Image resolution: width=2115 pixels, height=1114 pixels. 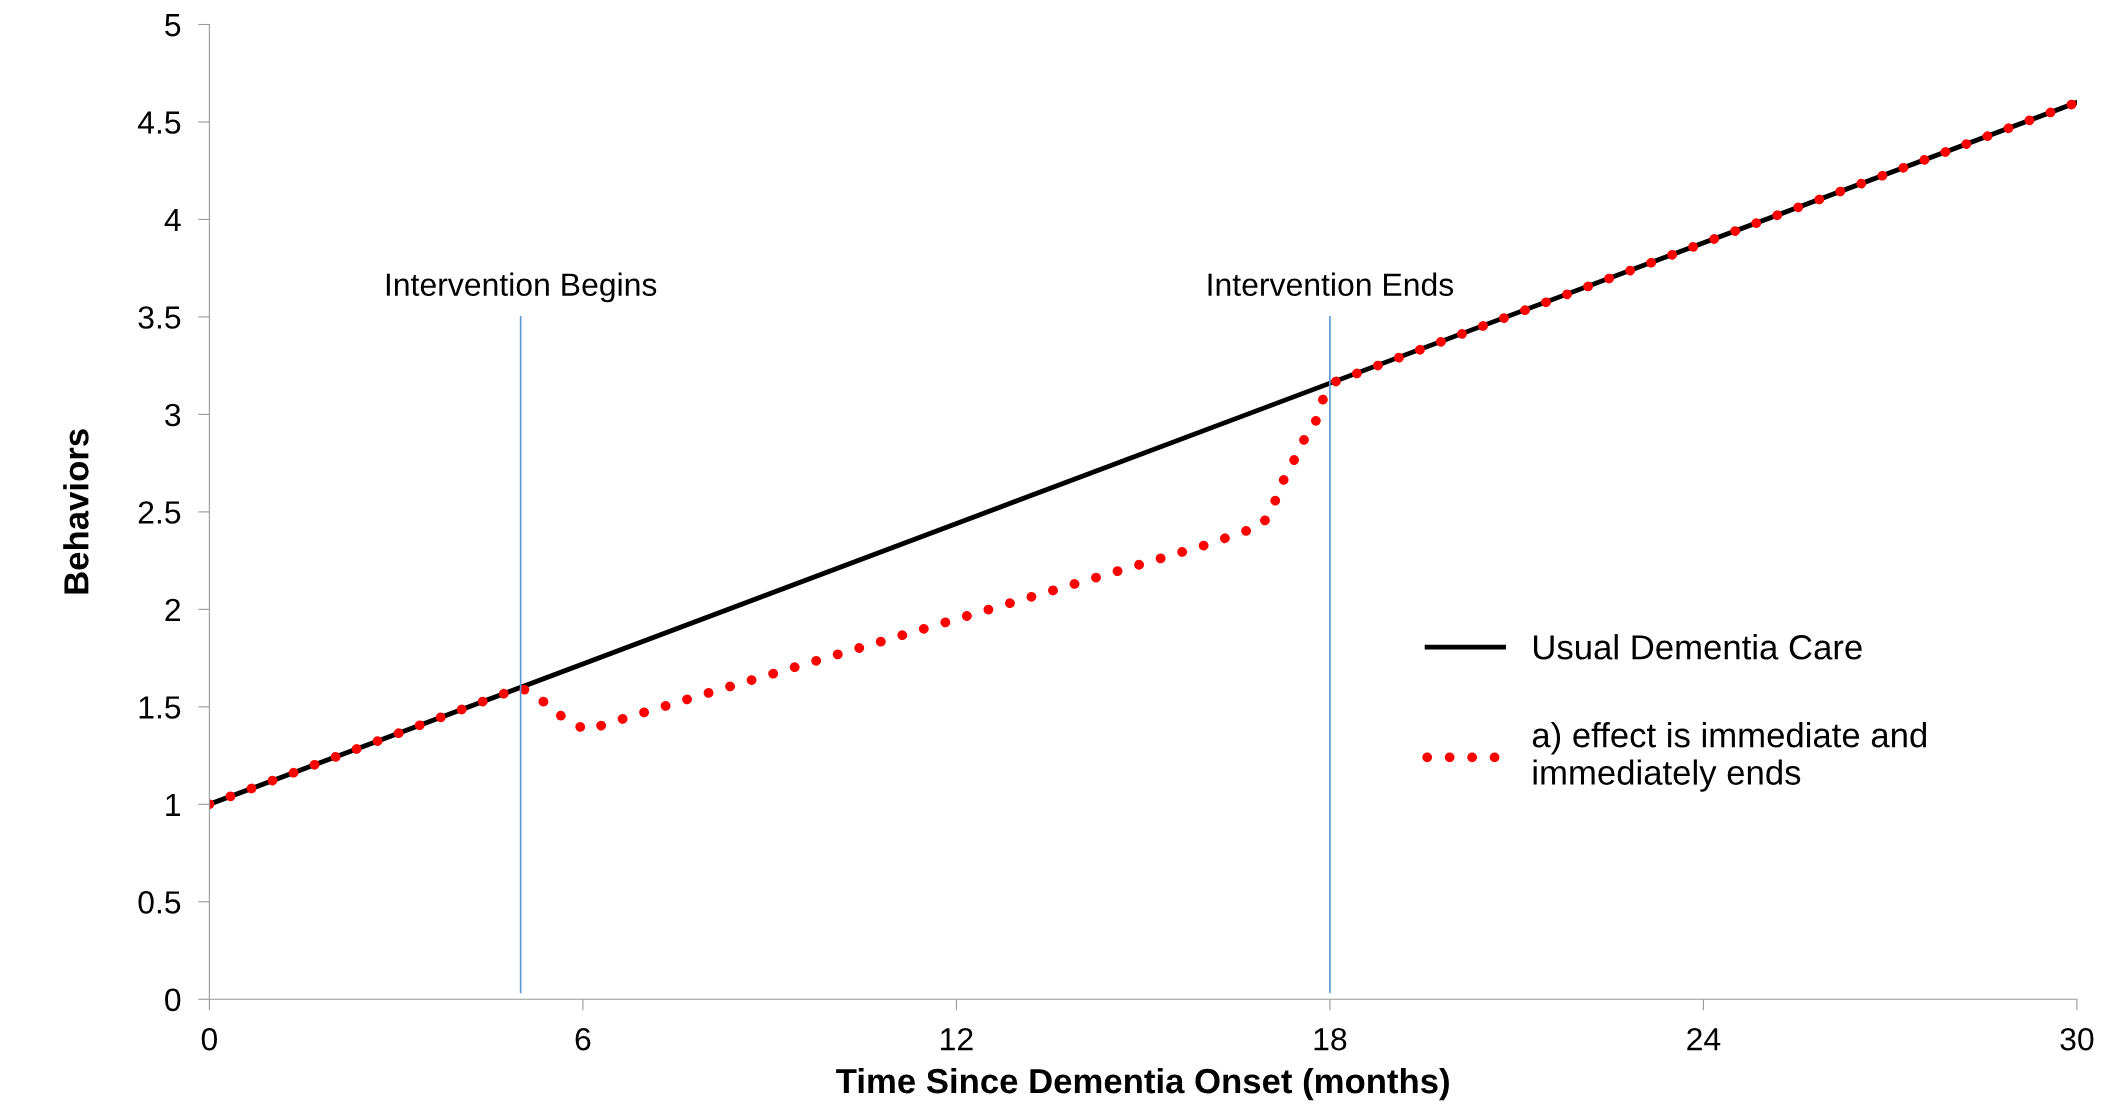 I want to click on y-tick-label: 1, so click(x=173, y=804).